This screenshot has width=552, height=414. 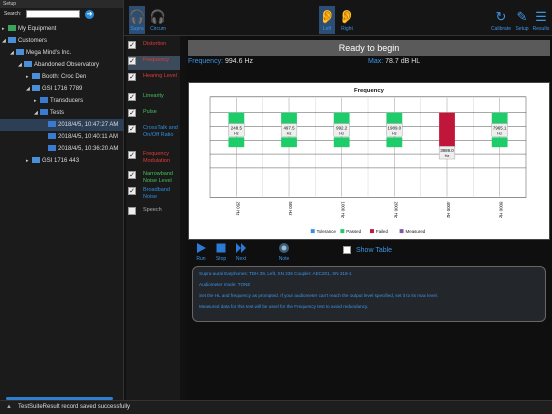 I want to click on tree-item: ▸ Transducers, so click(x=58, y=101).